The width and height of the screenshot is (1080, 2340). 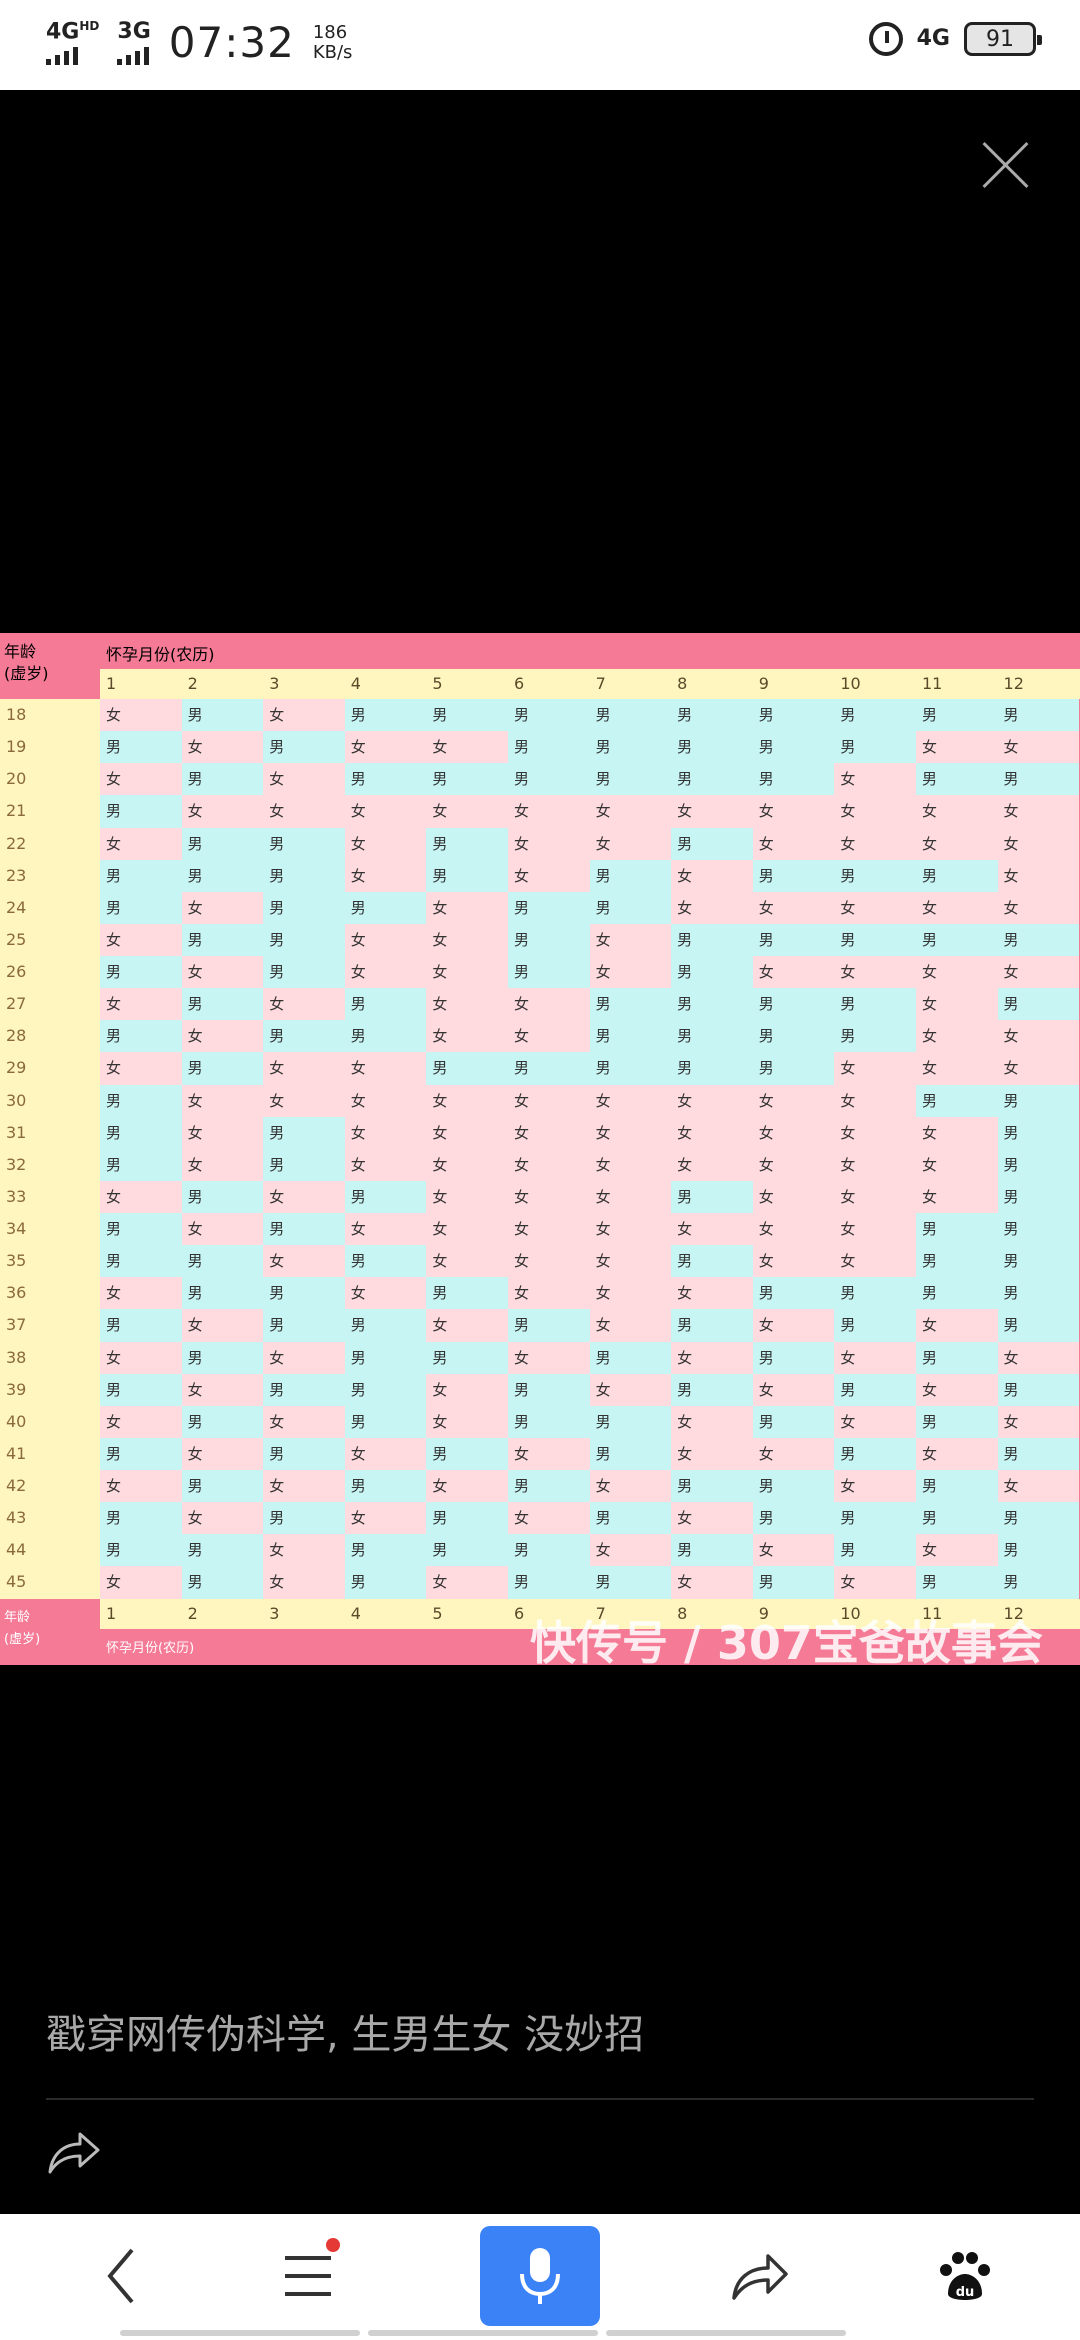 What do you see at coordinates (16, 1453) in the screenshot?
I see `age-label-41: 41` at bounding box center [16, 1453].